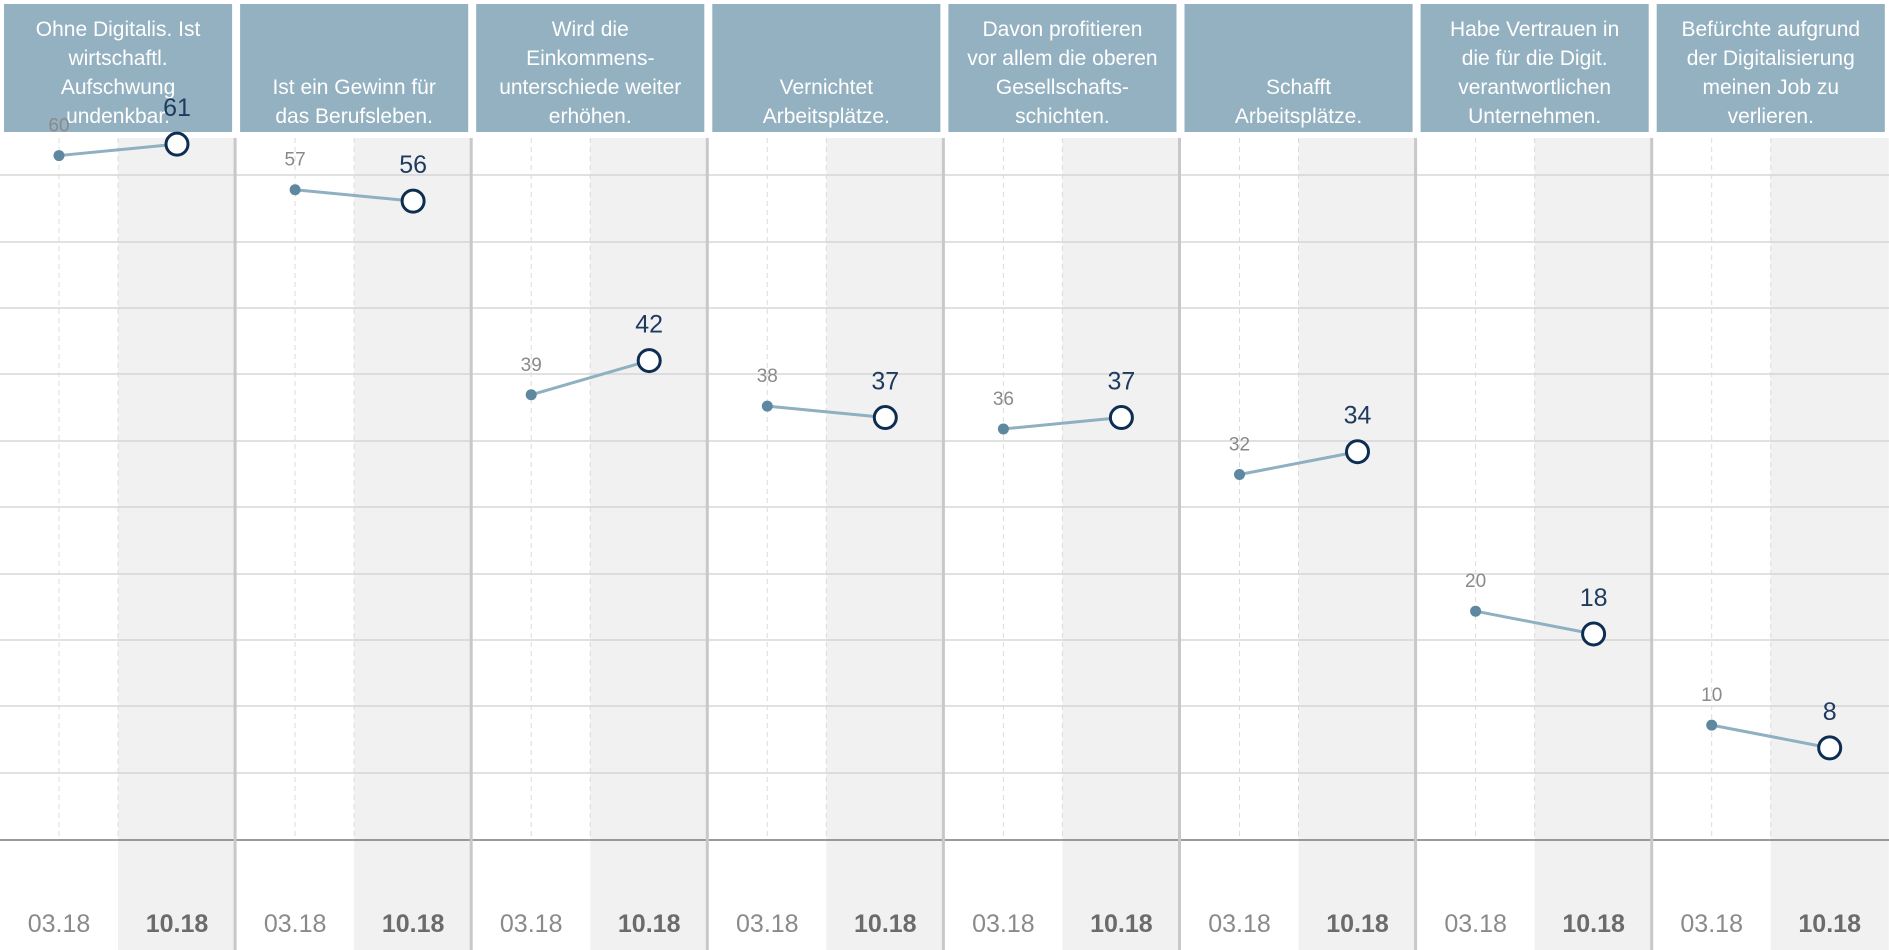 The height and width of the screenshot is (950, 1889). Describe the element at coordinates (1062, 87) in the screenshot. I see `category-label: Gesellschafts-` at that location.